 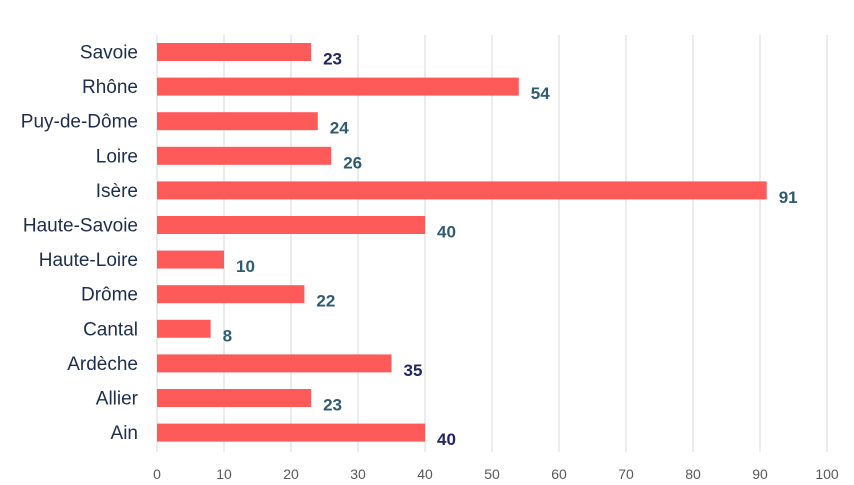 What do you see at coordinates (339, 128) in the screenshot?
I see `data-label: 24` at bounding box center [339, 128].